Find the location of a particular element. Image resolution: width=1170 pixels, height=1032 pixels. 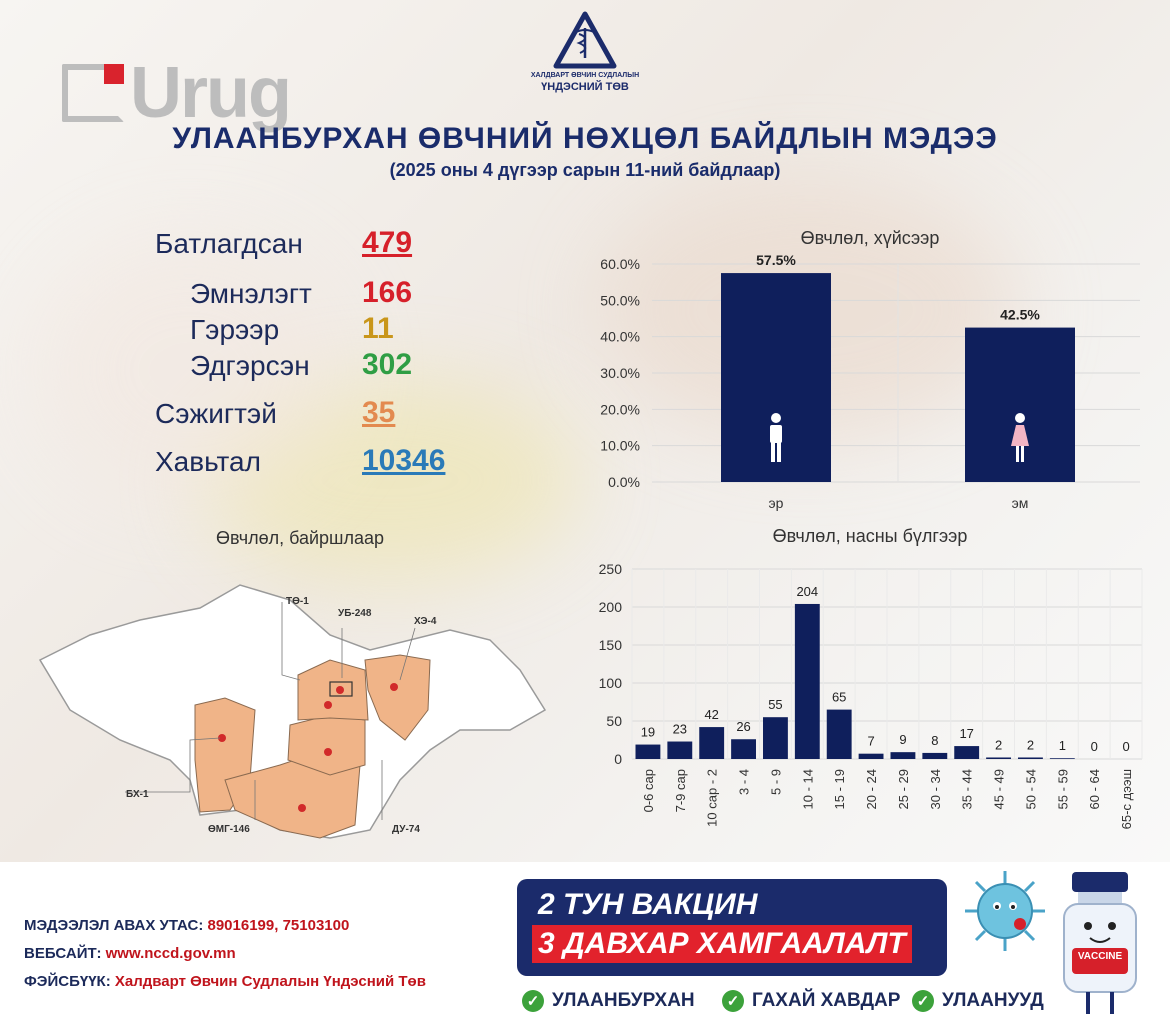

stat-label-confirmed: Батлагдсан is located at coordinates (229, 243).